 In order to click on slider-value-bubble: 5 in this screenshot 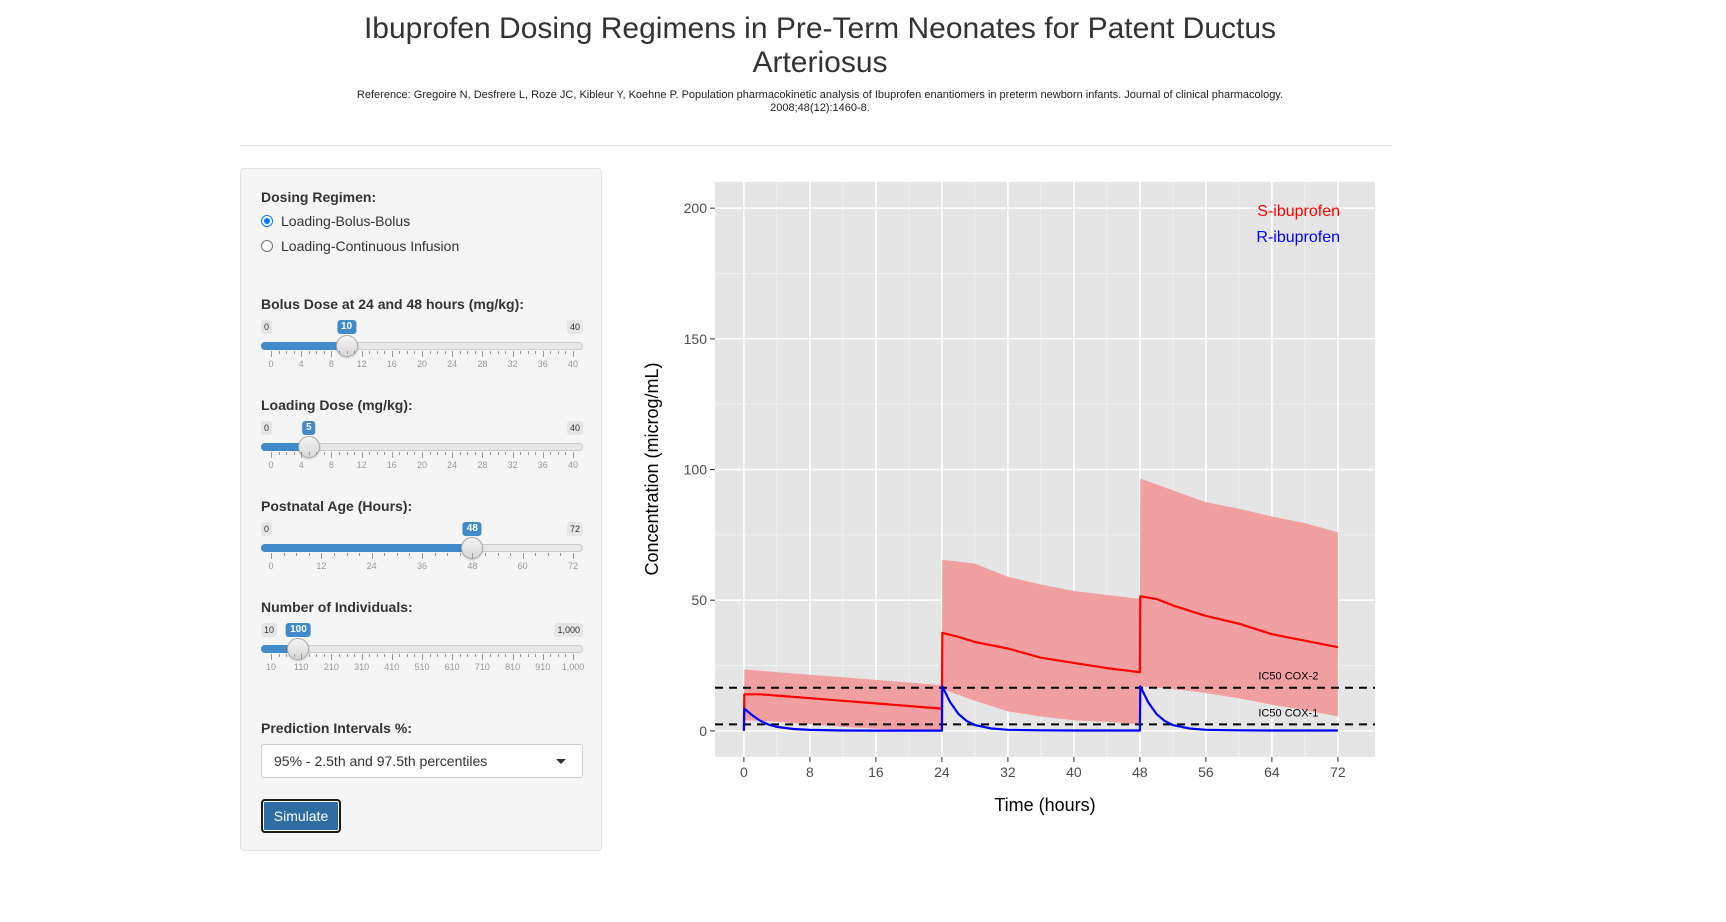, I will do `click(308, 428)`.